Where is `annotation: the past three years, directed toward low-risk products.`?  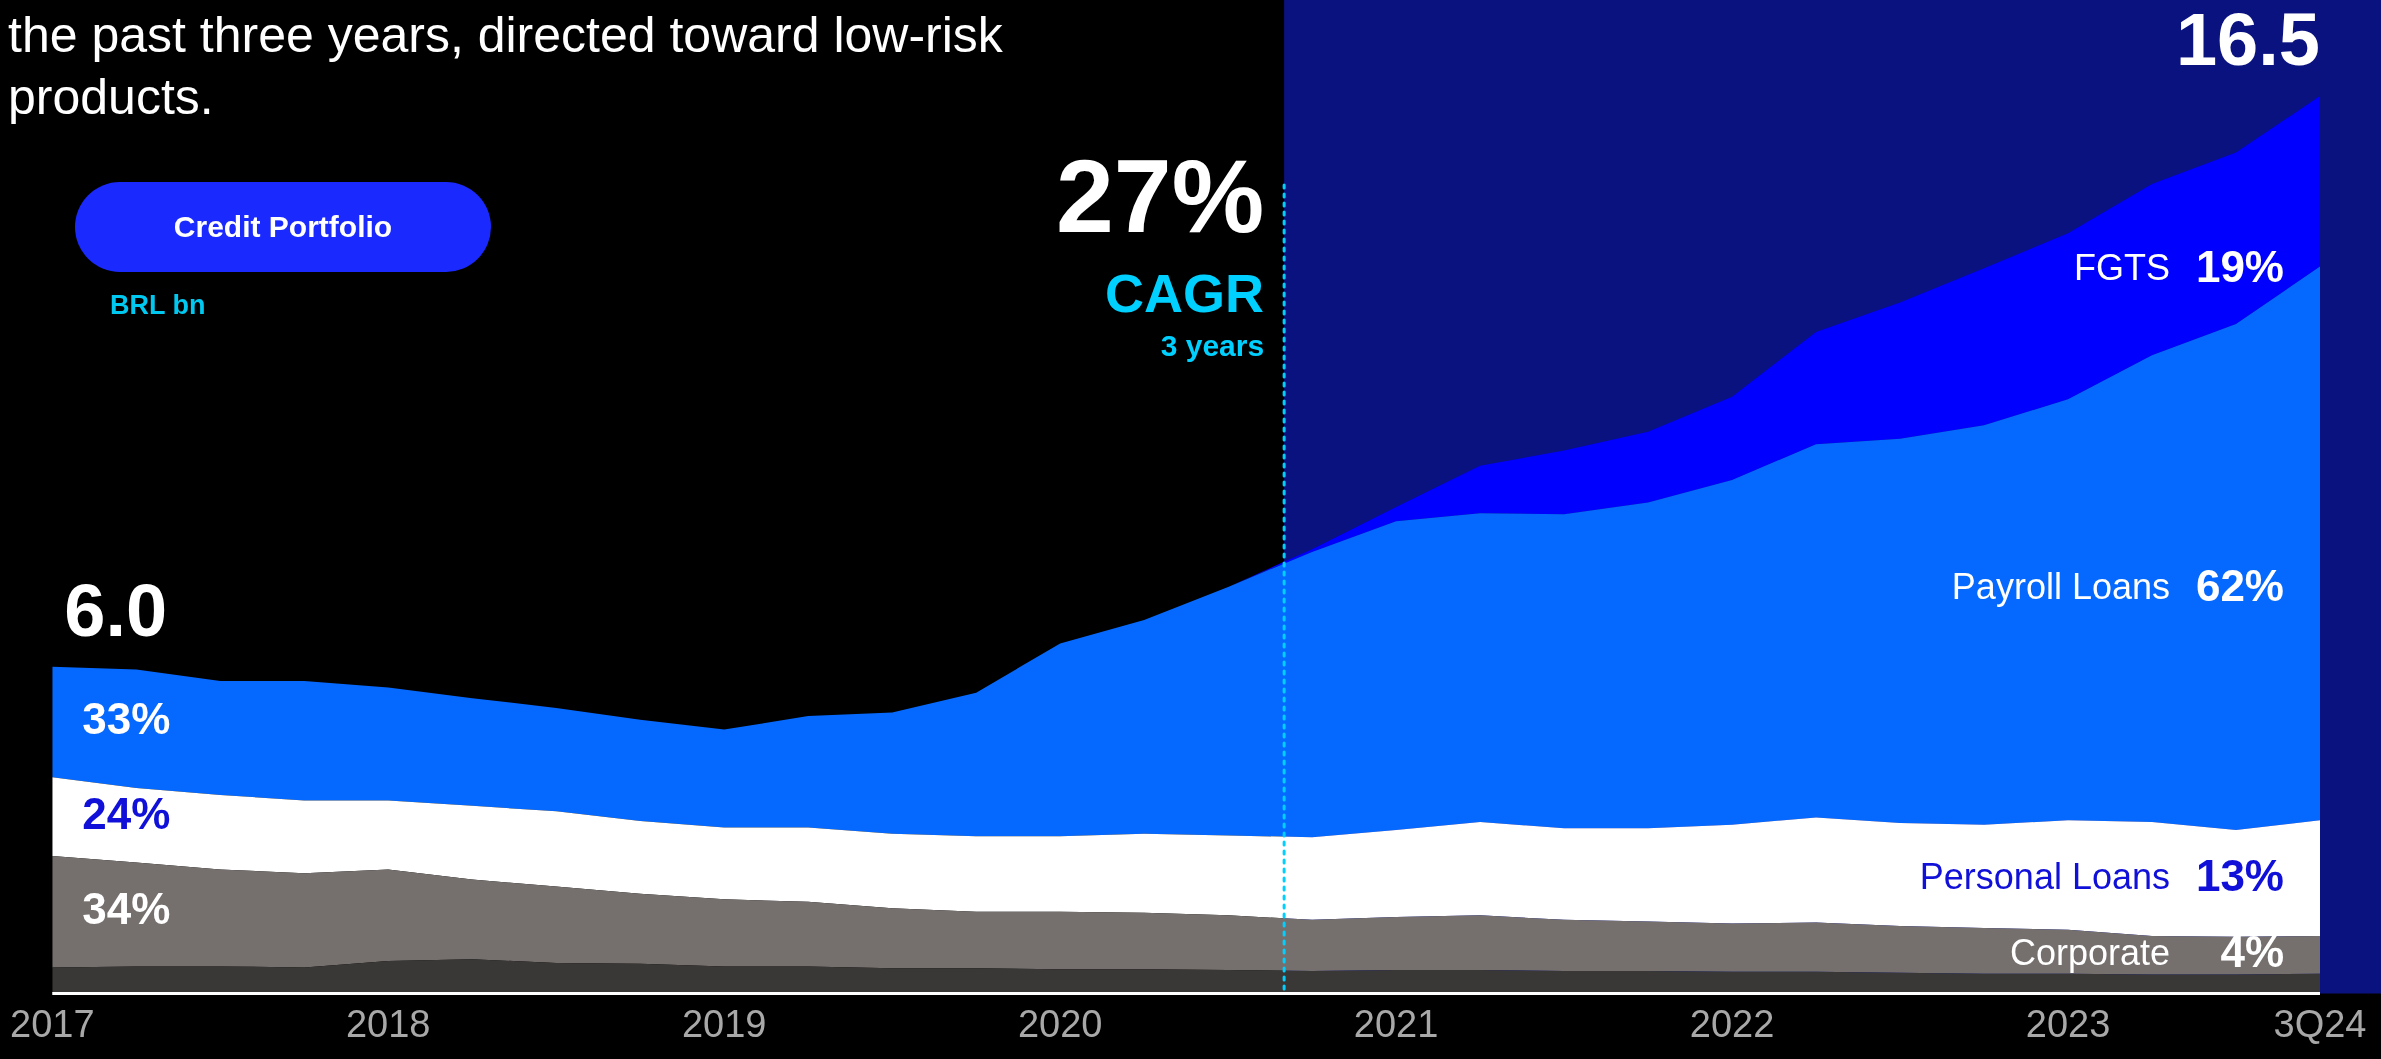
annotation: the past three years, directed toward low-risk products. is located at coordinates (506, 66).